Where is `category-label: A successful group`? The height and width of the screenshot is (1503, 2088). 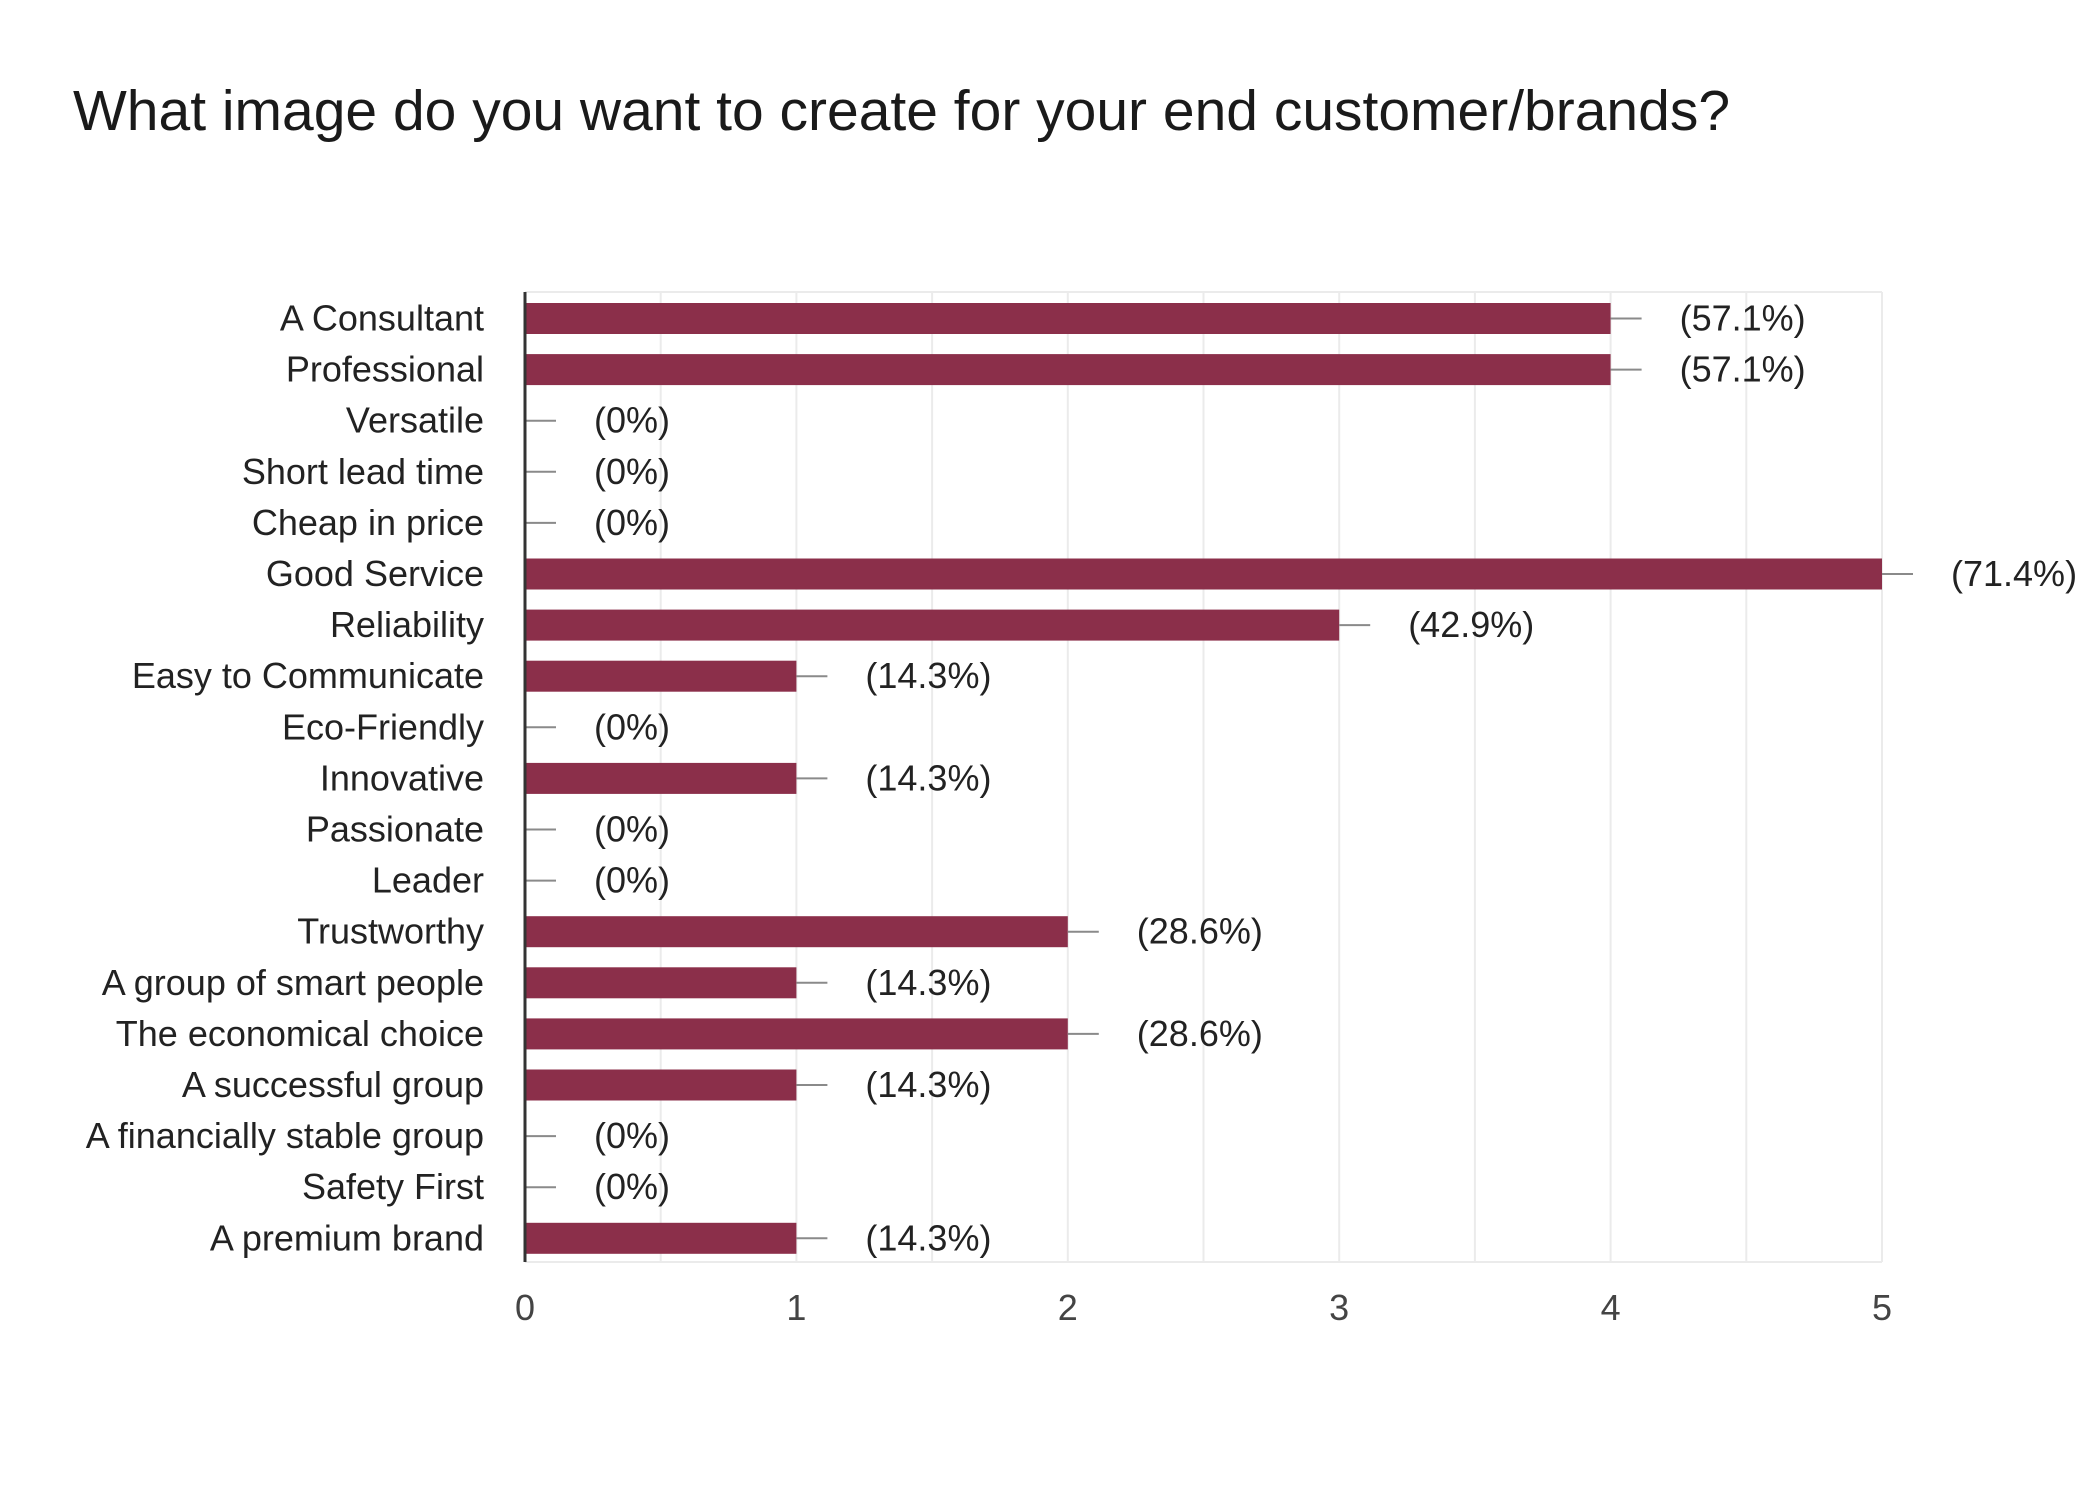
category-label: A successful group is located at coordinates (333, 1084).